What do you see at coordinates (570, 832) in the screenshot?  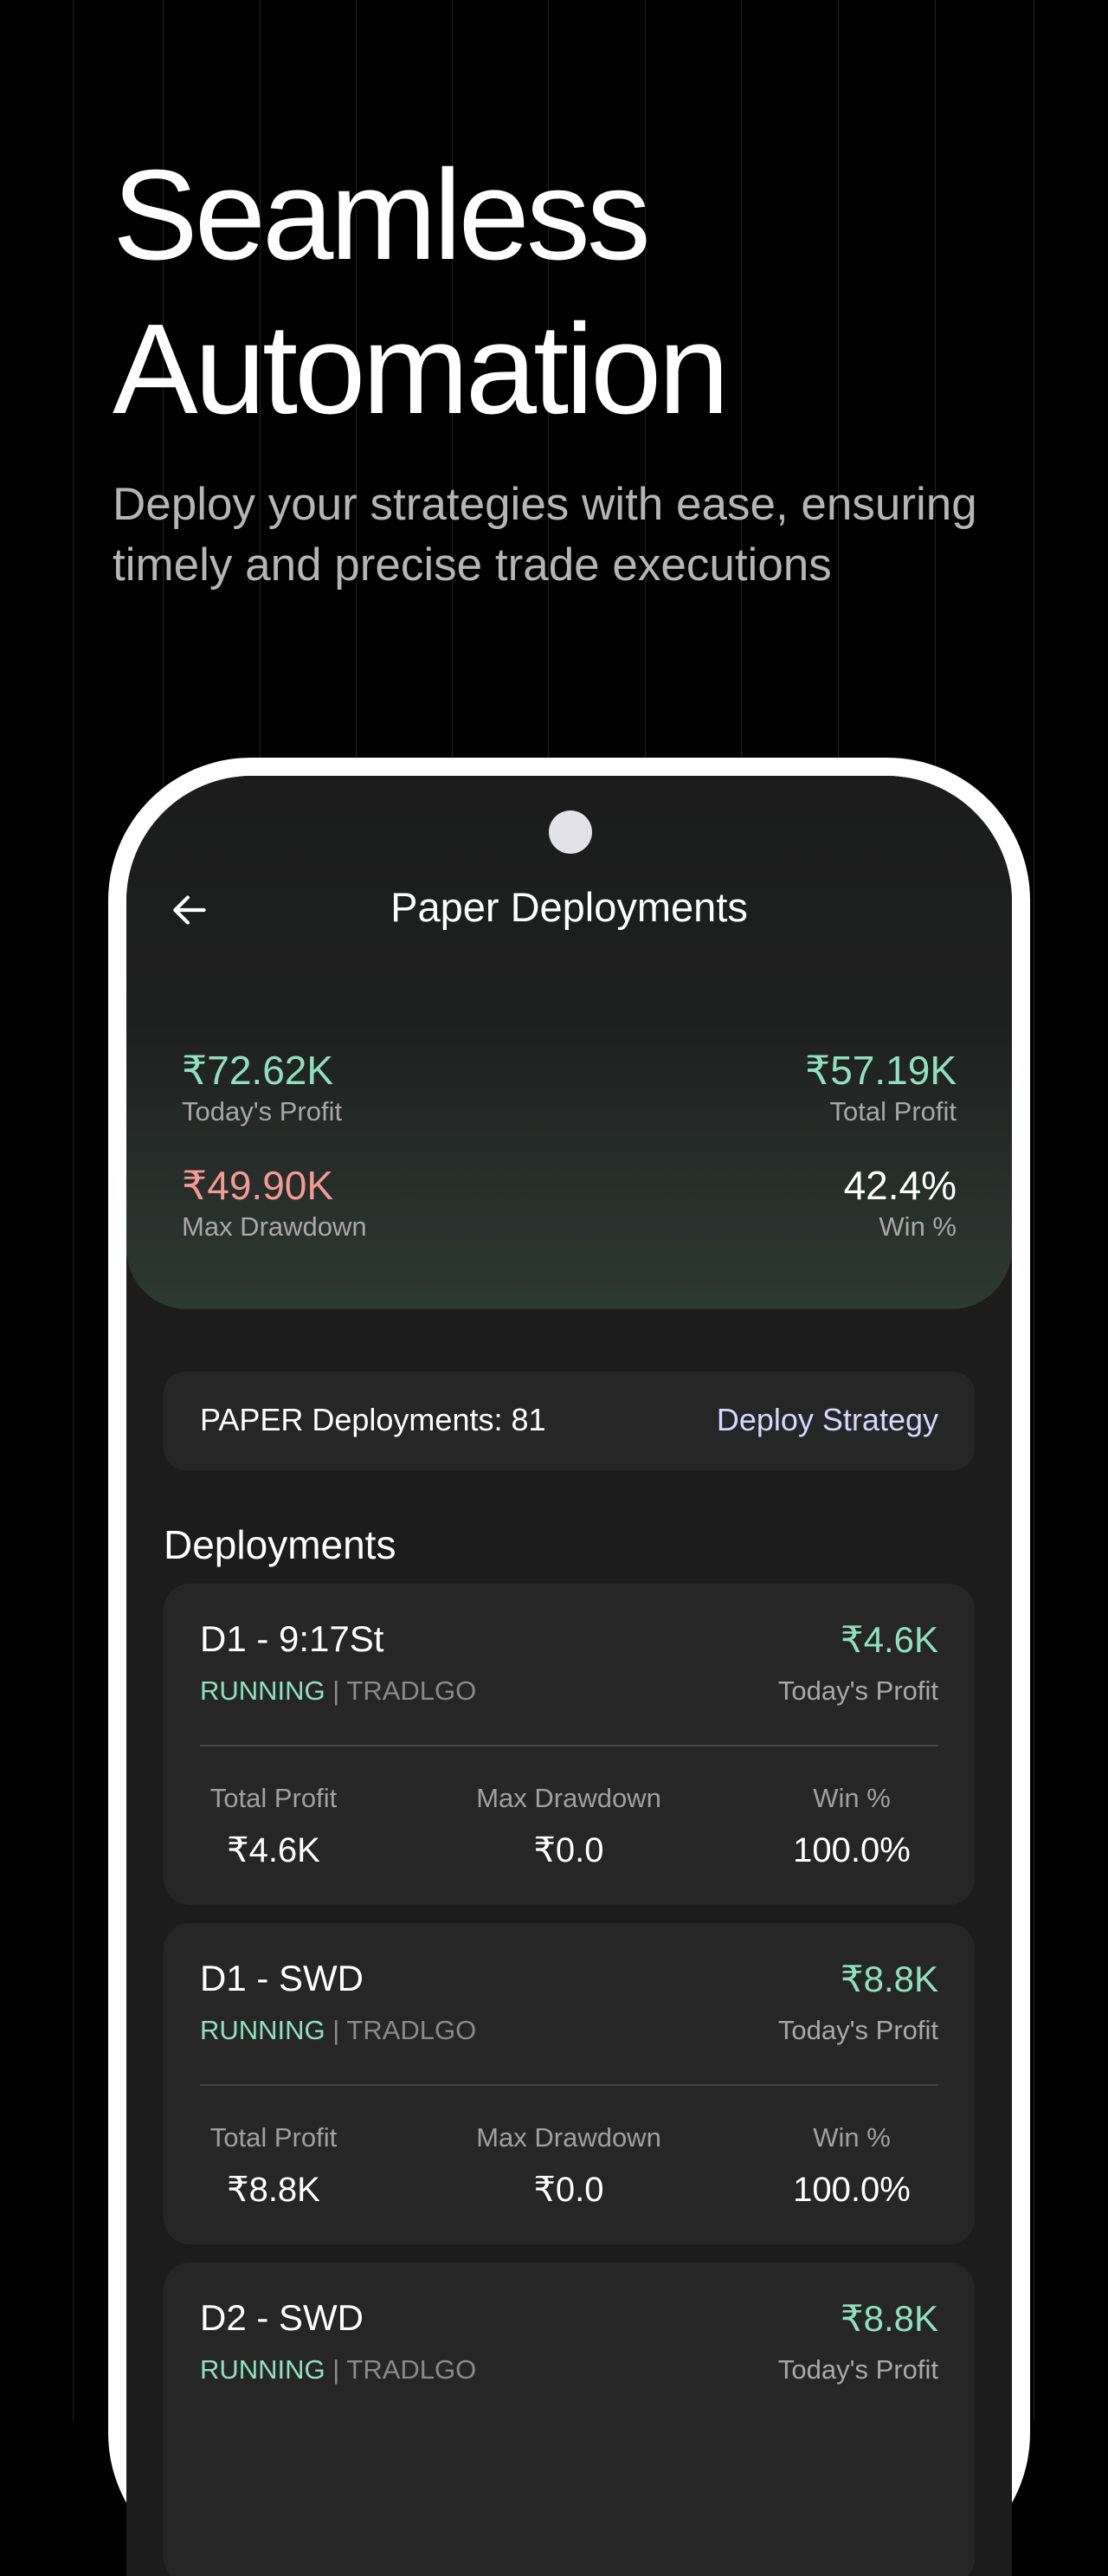 I see `camera-icon` at bounding box center [570, 832].